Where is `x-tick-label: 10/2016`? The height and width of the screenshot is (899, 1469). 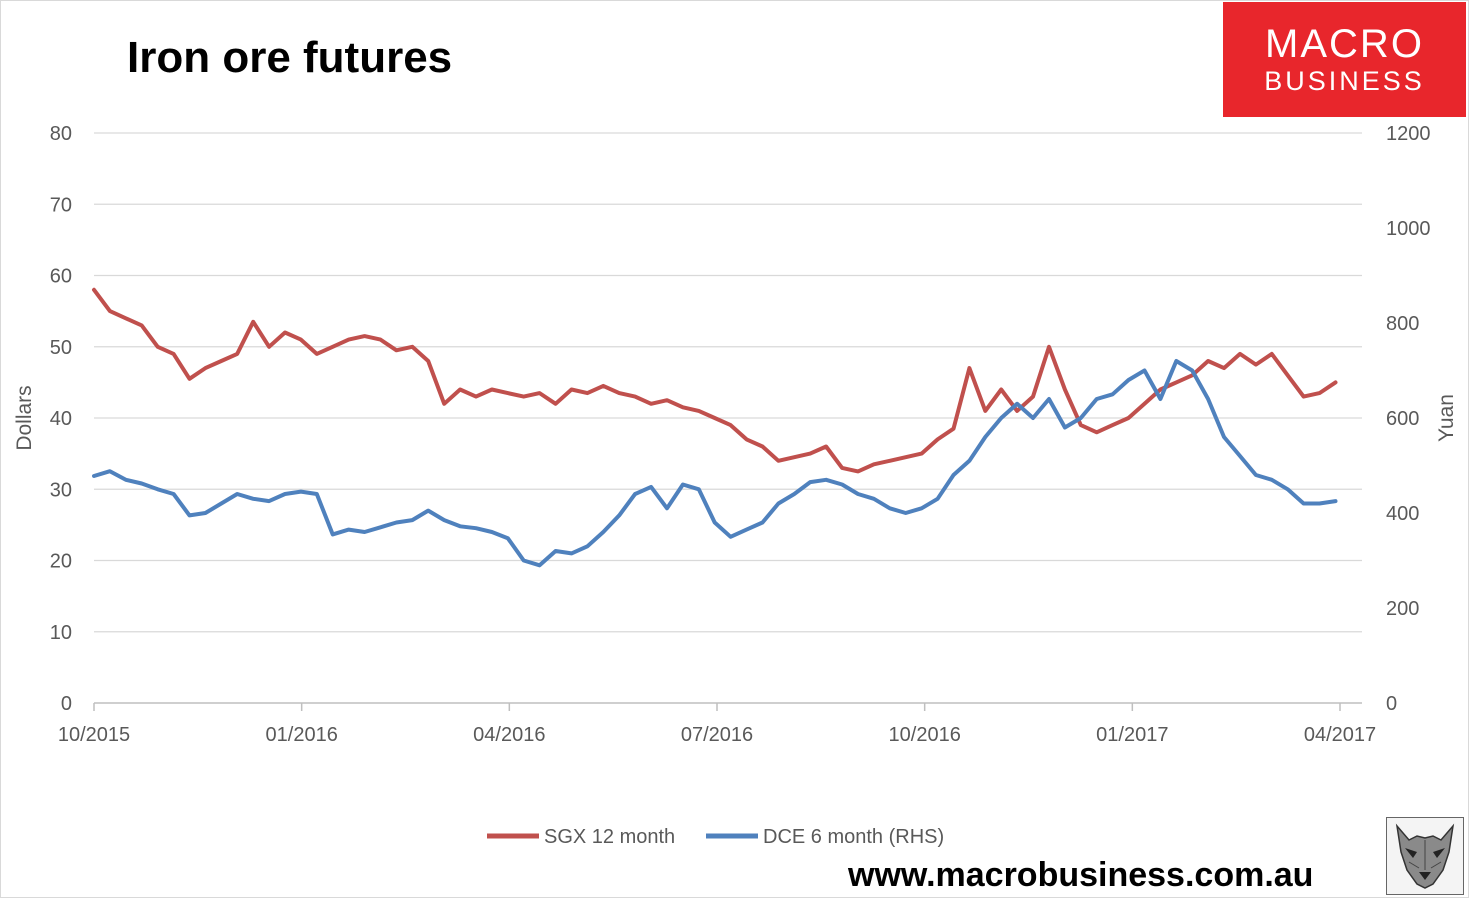
x-tick-label: 10/2016 is located at coordinates (925, 735).